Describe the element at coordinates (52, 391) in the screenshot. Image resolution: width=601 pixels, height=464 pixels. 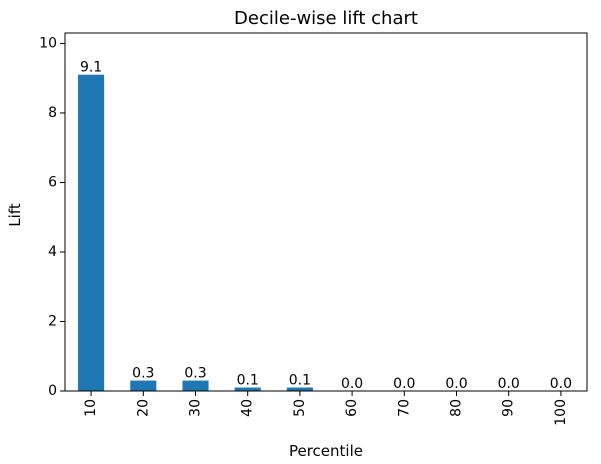
I see `y-tick-label-0: 0` at that location.